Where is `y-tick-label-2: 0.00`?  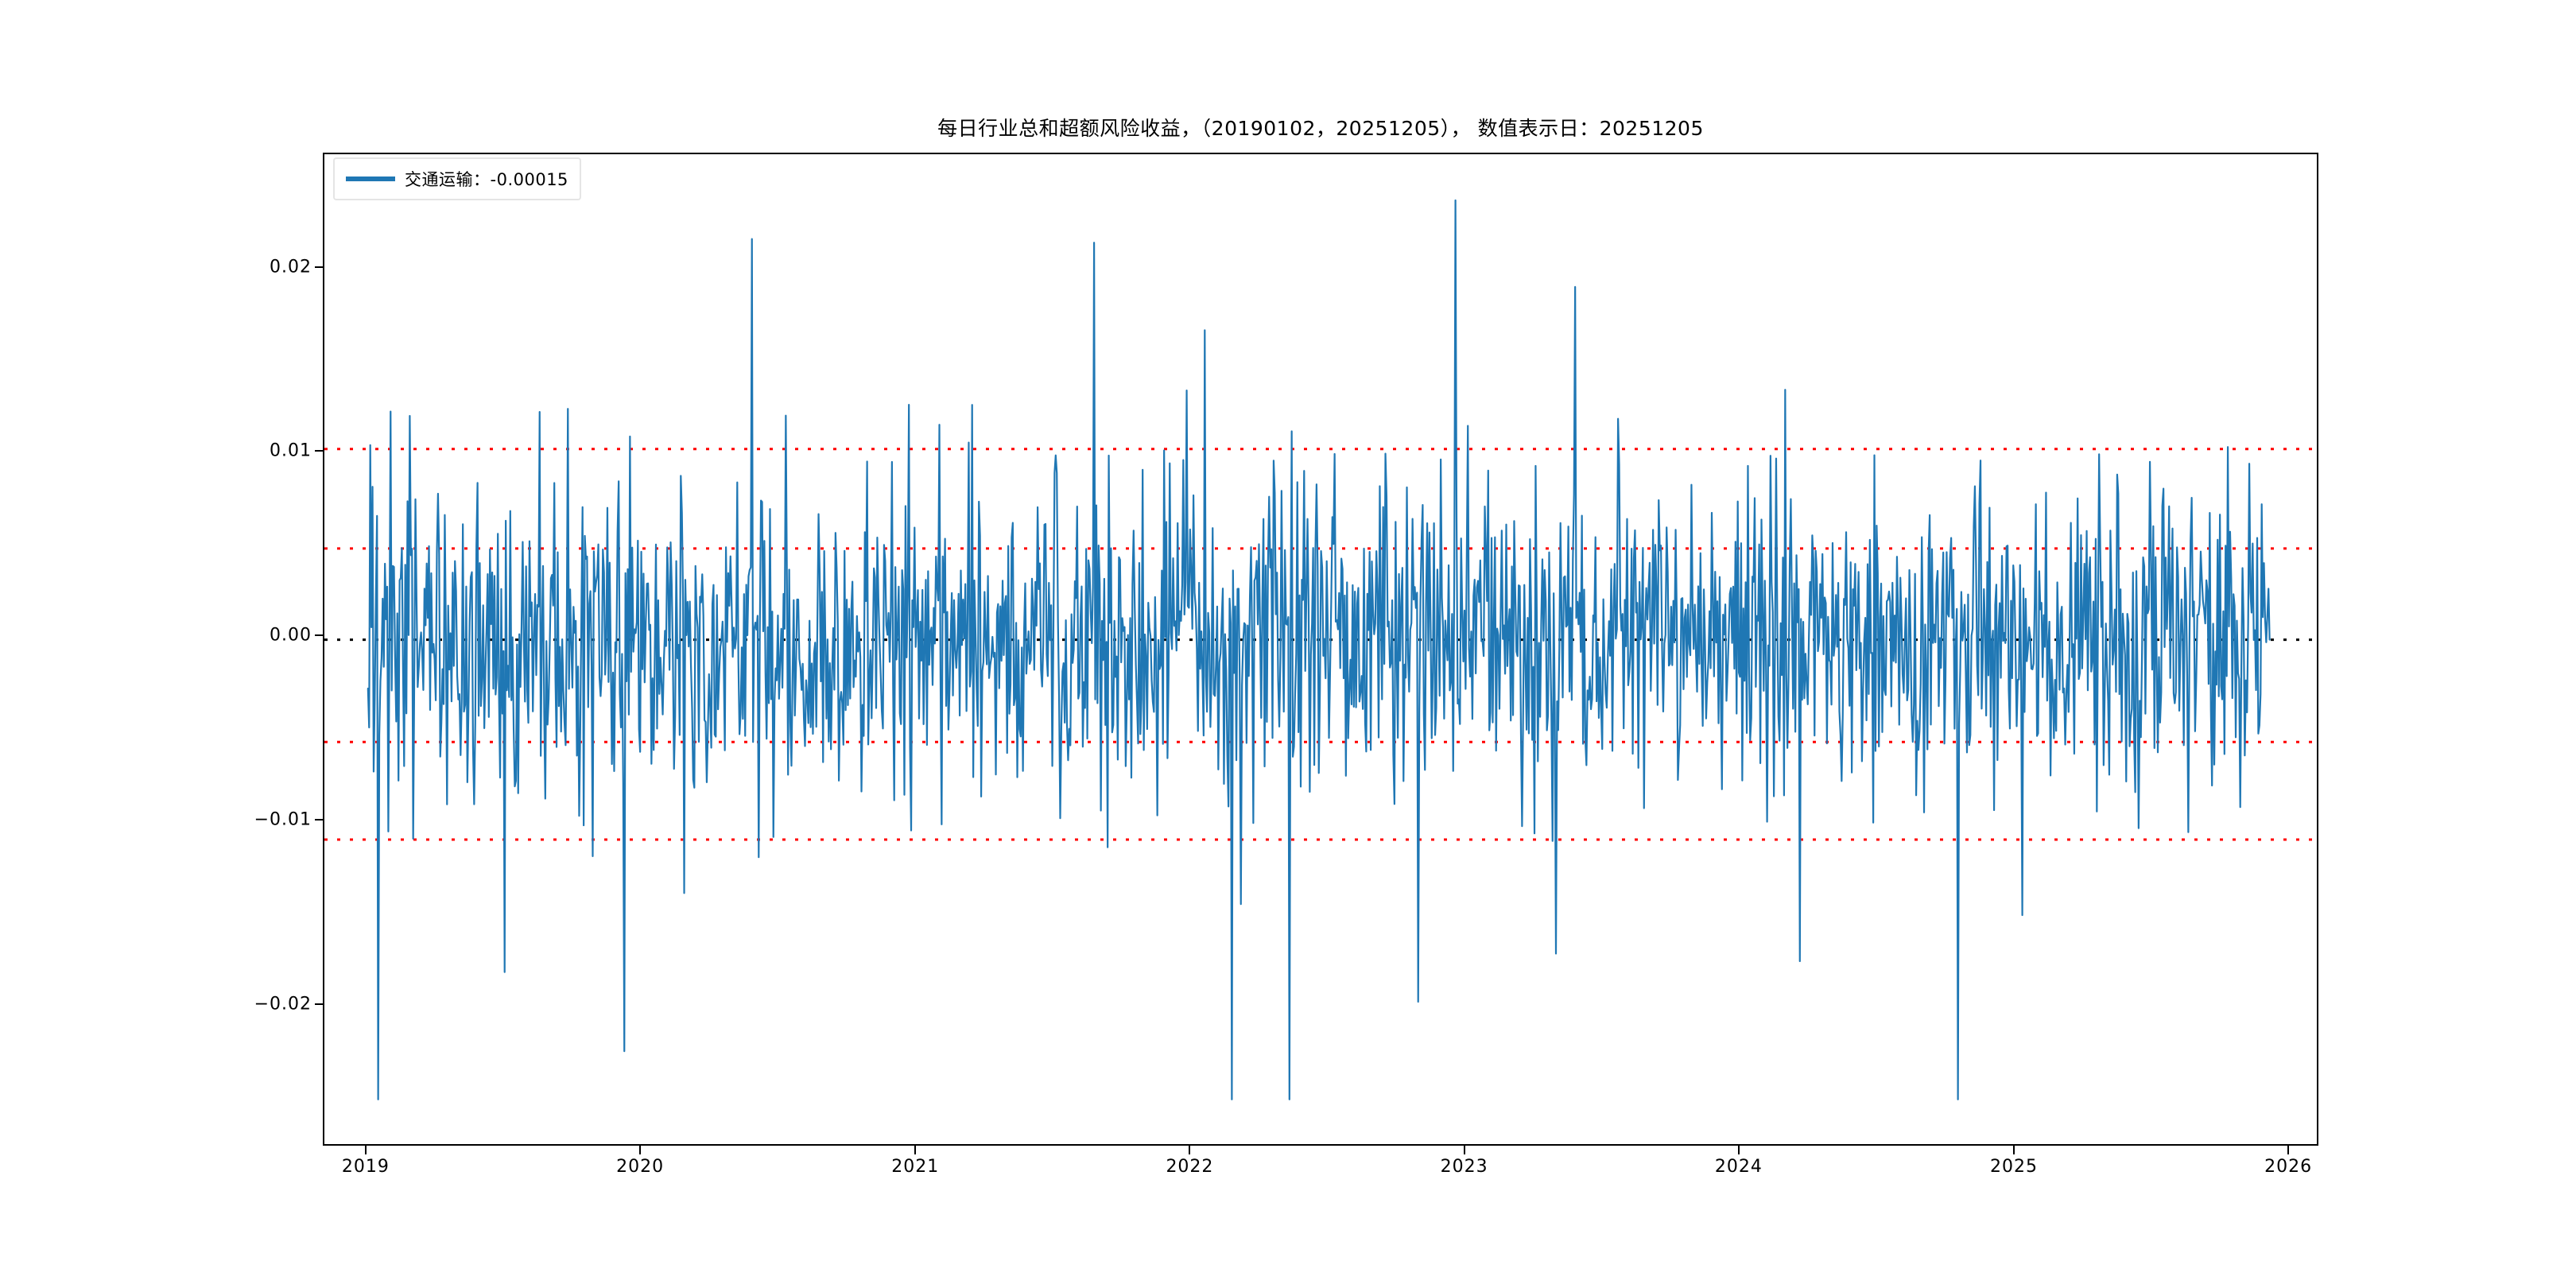 y-tick-label-2: 0.00 is located at coordinates (291, 635).